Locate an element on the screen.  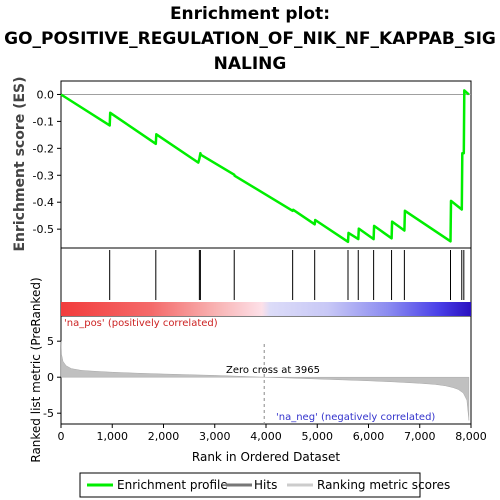
xtick-label: 1,000 is located at coordinates (113, 436).